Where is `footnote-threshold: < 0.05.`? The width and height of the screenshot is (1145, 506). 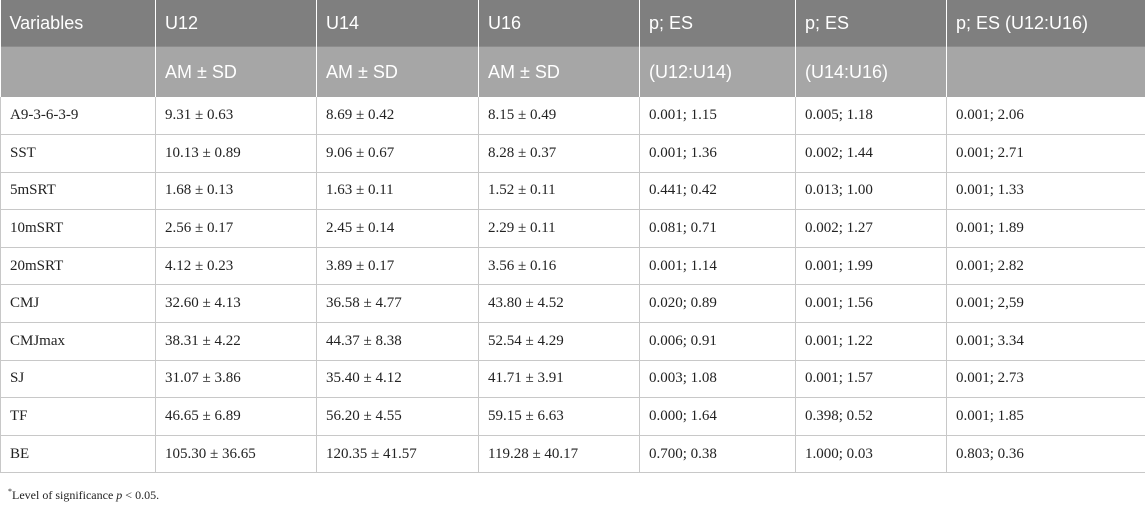
footnote-threshold: < 0.05. is located at coordinates (141, 495).